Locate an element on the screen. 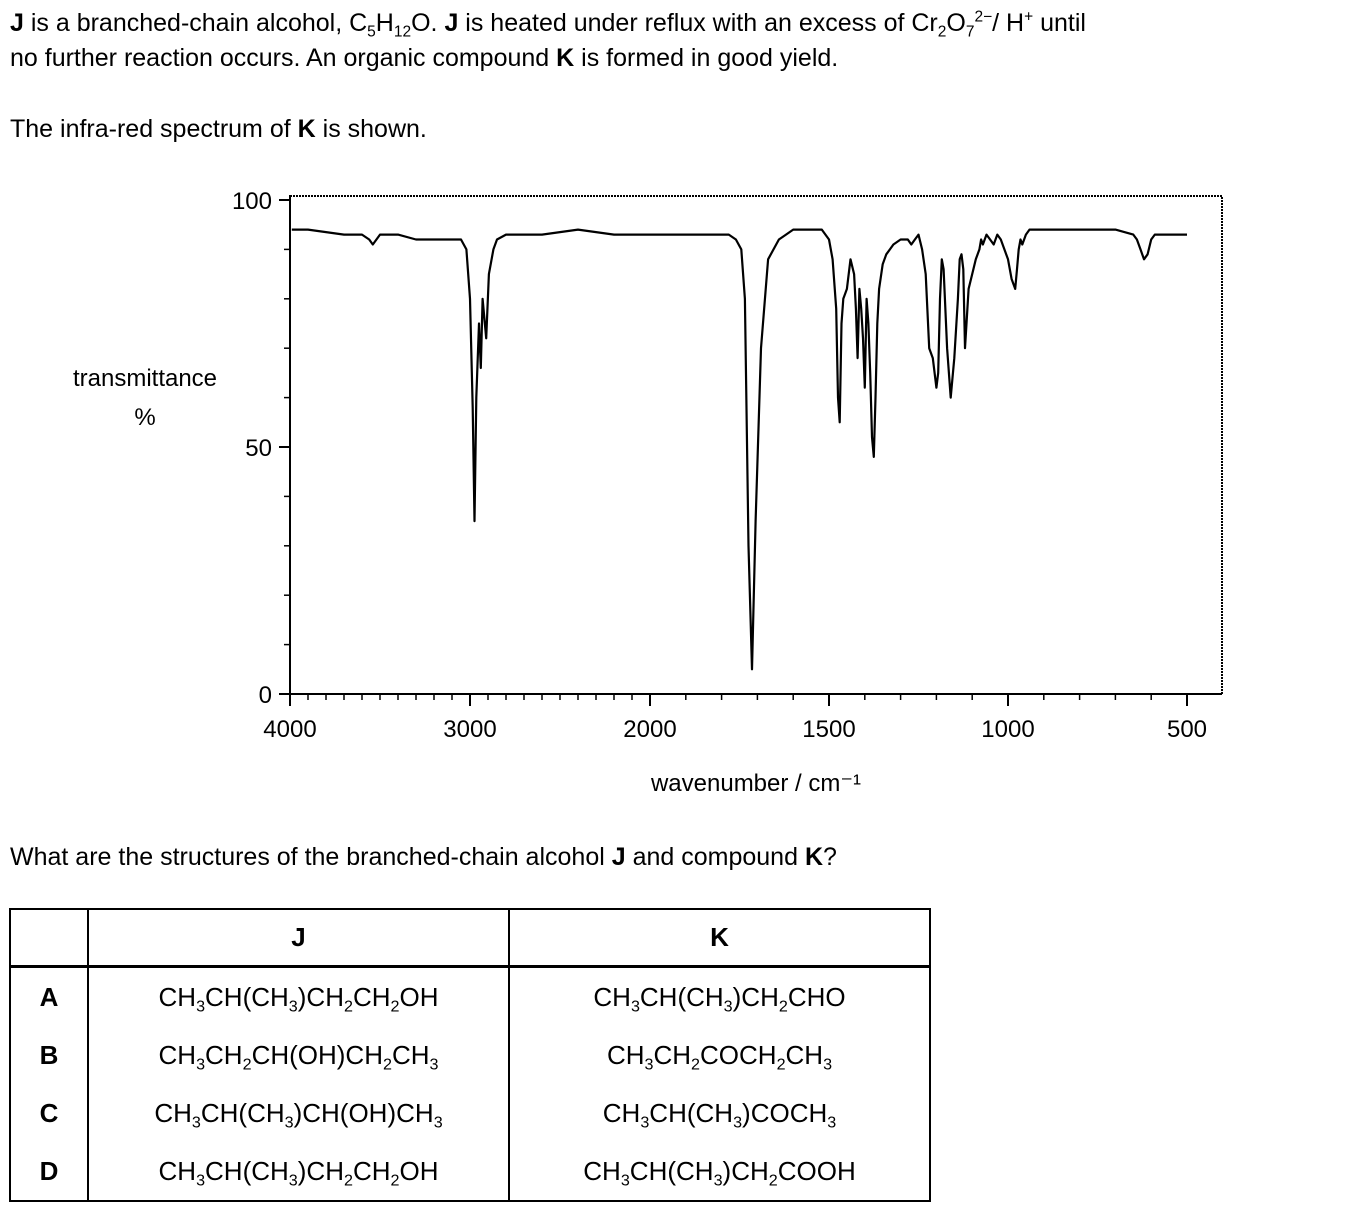 This screenshot has height=1206, width=1370. y-axis-ticks: 100 50 0 is located at coordinates (261, 448).